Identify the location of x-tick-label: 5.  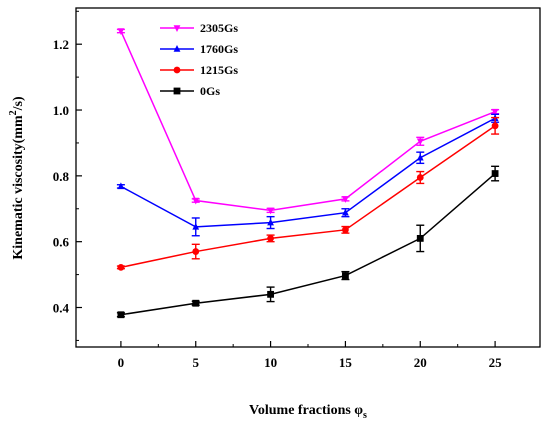
(195, 362).